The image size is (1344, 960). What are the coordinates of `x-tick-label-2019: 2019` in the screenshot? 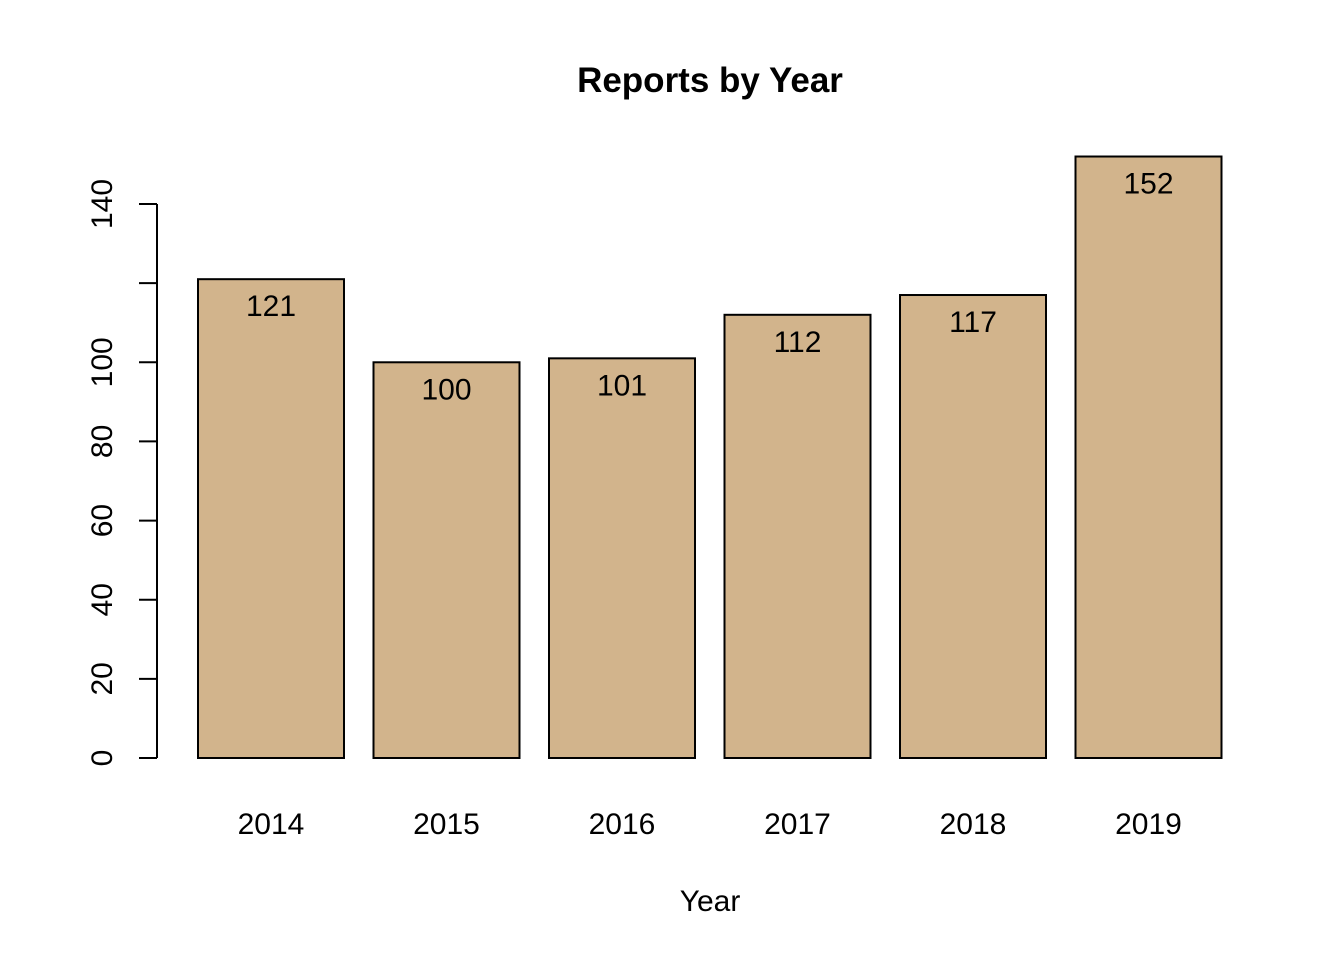 It's located at (1148, 824).